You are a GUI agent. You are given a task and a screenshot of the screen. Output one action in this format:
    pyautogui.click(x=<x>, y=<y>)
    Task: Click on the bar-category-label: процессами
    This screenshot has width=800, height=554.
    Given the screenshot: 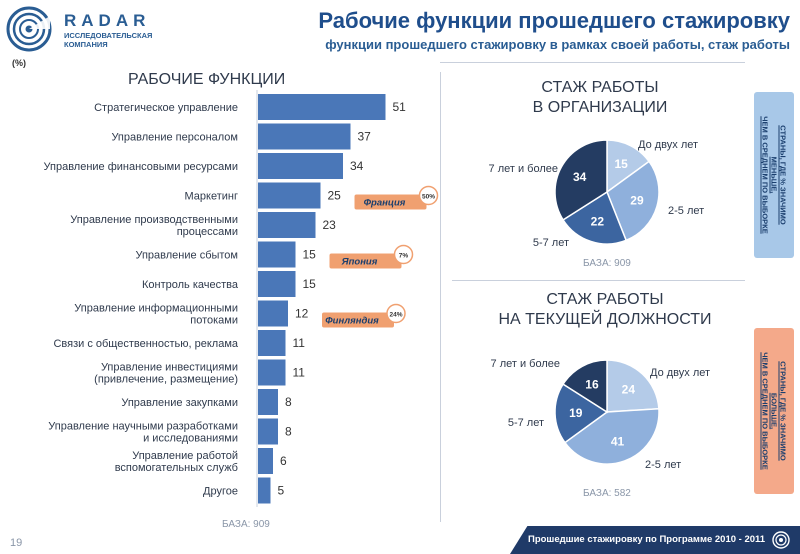 What is the action you would take?
    pyautogui.click(x=207, y=232)
    